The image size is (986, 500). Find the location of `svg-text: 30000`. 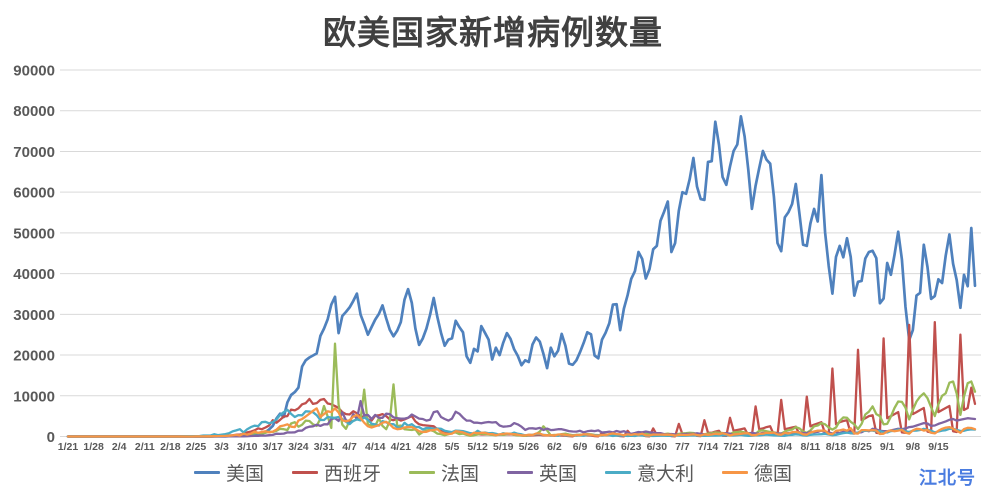

svg-text: 30000 is located at coordinates (34, 315).